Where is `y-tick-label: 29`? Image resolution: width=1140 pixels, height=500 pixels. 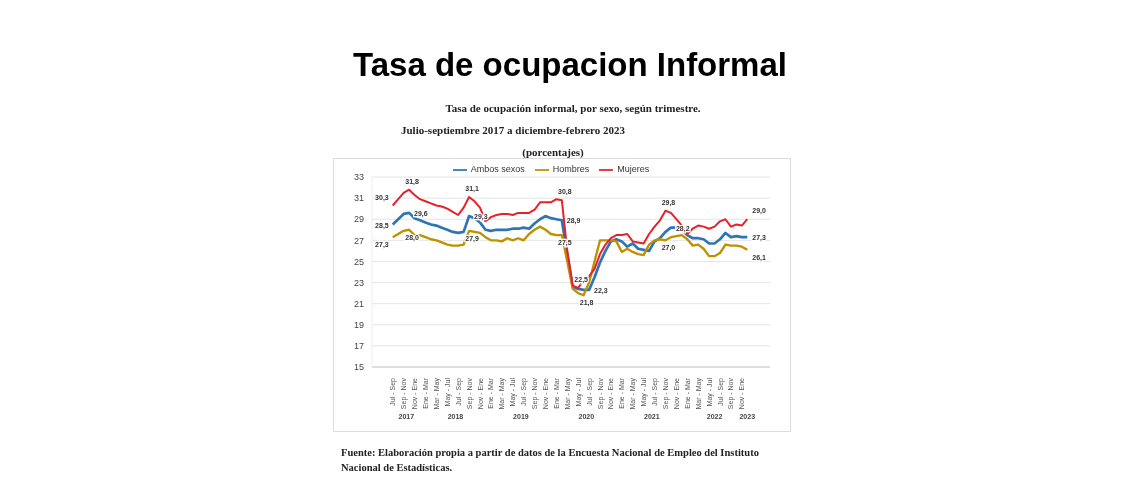 y-tick-label: 29 is located at coordinates (358, 219).